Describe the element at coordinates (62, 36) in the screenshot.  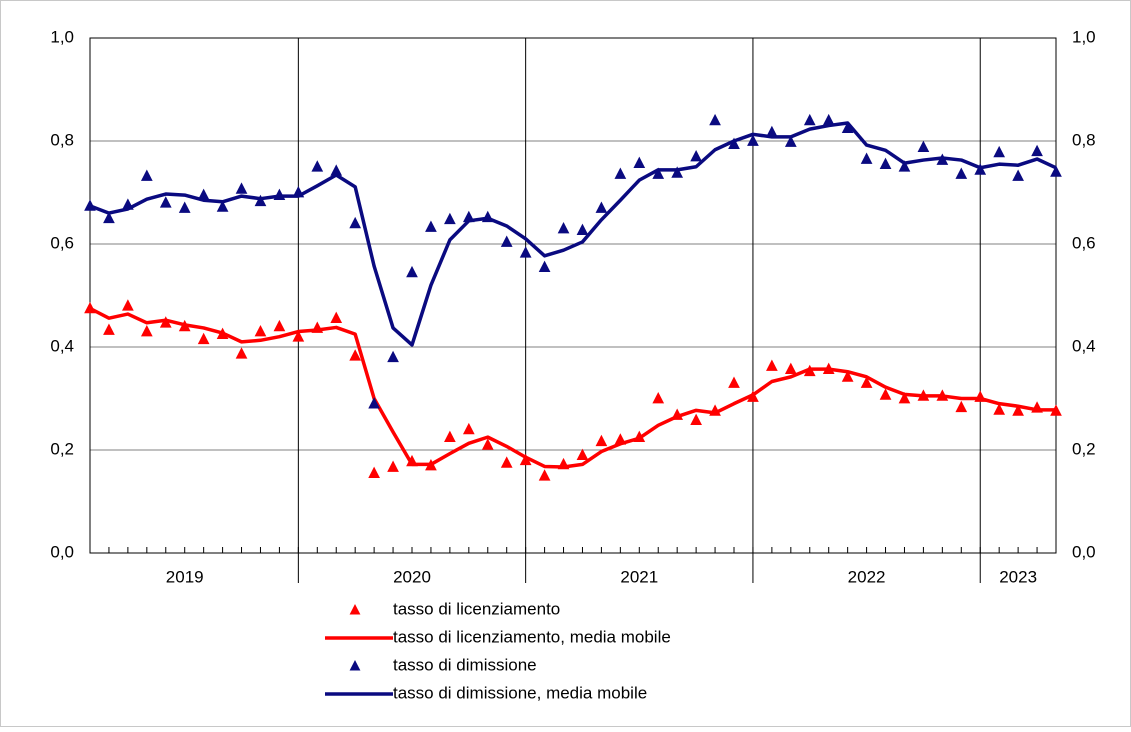
I see `y-tick-label: 1,0` at that location.